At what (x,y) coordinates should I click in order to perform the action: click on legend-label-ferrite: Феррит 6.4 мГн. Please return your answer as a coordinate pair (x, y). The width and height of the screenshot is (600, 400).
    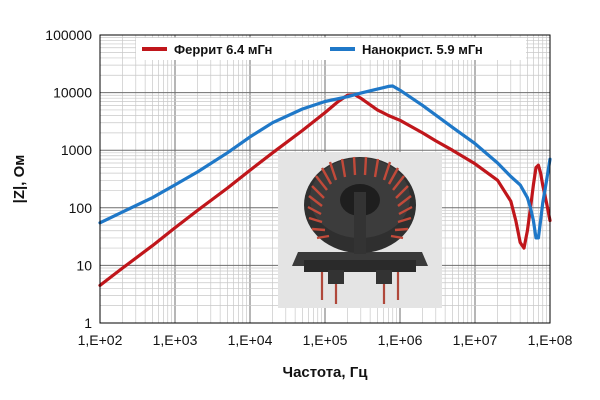
    Looking at the image, I should click on (223, 49).